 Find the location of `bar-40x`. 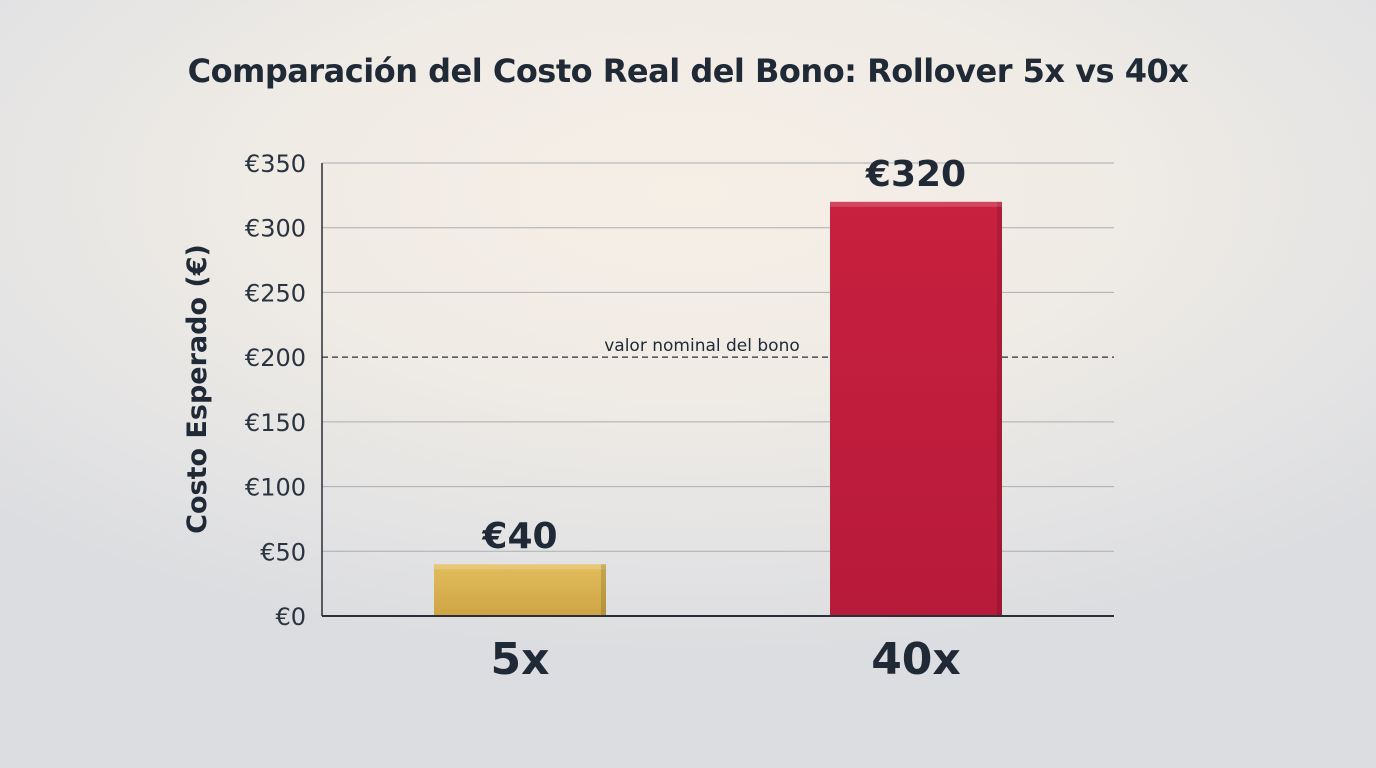

bar-40x is located at coordinates (916, 409).